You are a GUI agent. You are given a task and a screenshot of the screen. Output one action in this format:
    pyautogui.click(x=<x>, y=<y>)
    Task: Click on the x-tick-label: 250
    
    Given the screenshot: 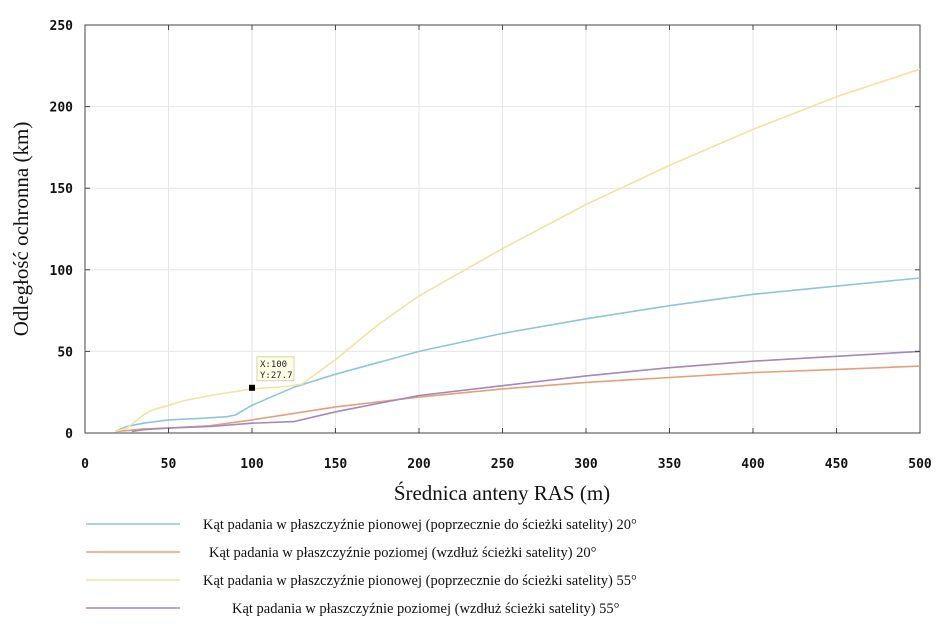 What is the action you would take?
    pyautogui.click(x=503, y=464)
    